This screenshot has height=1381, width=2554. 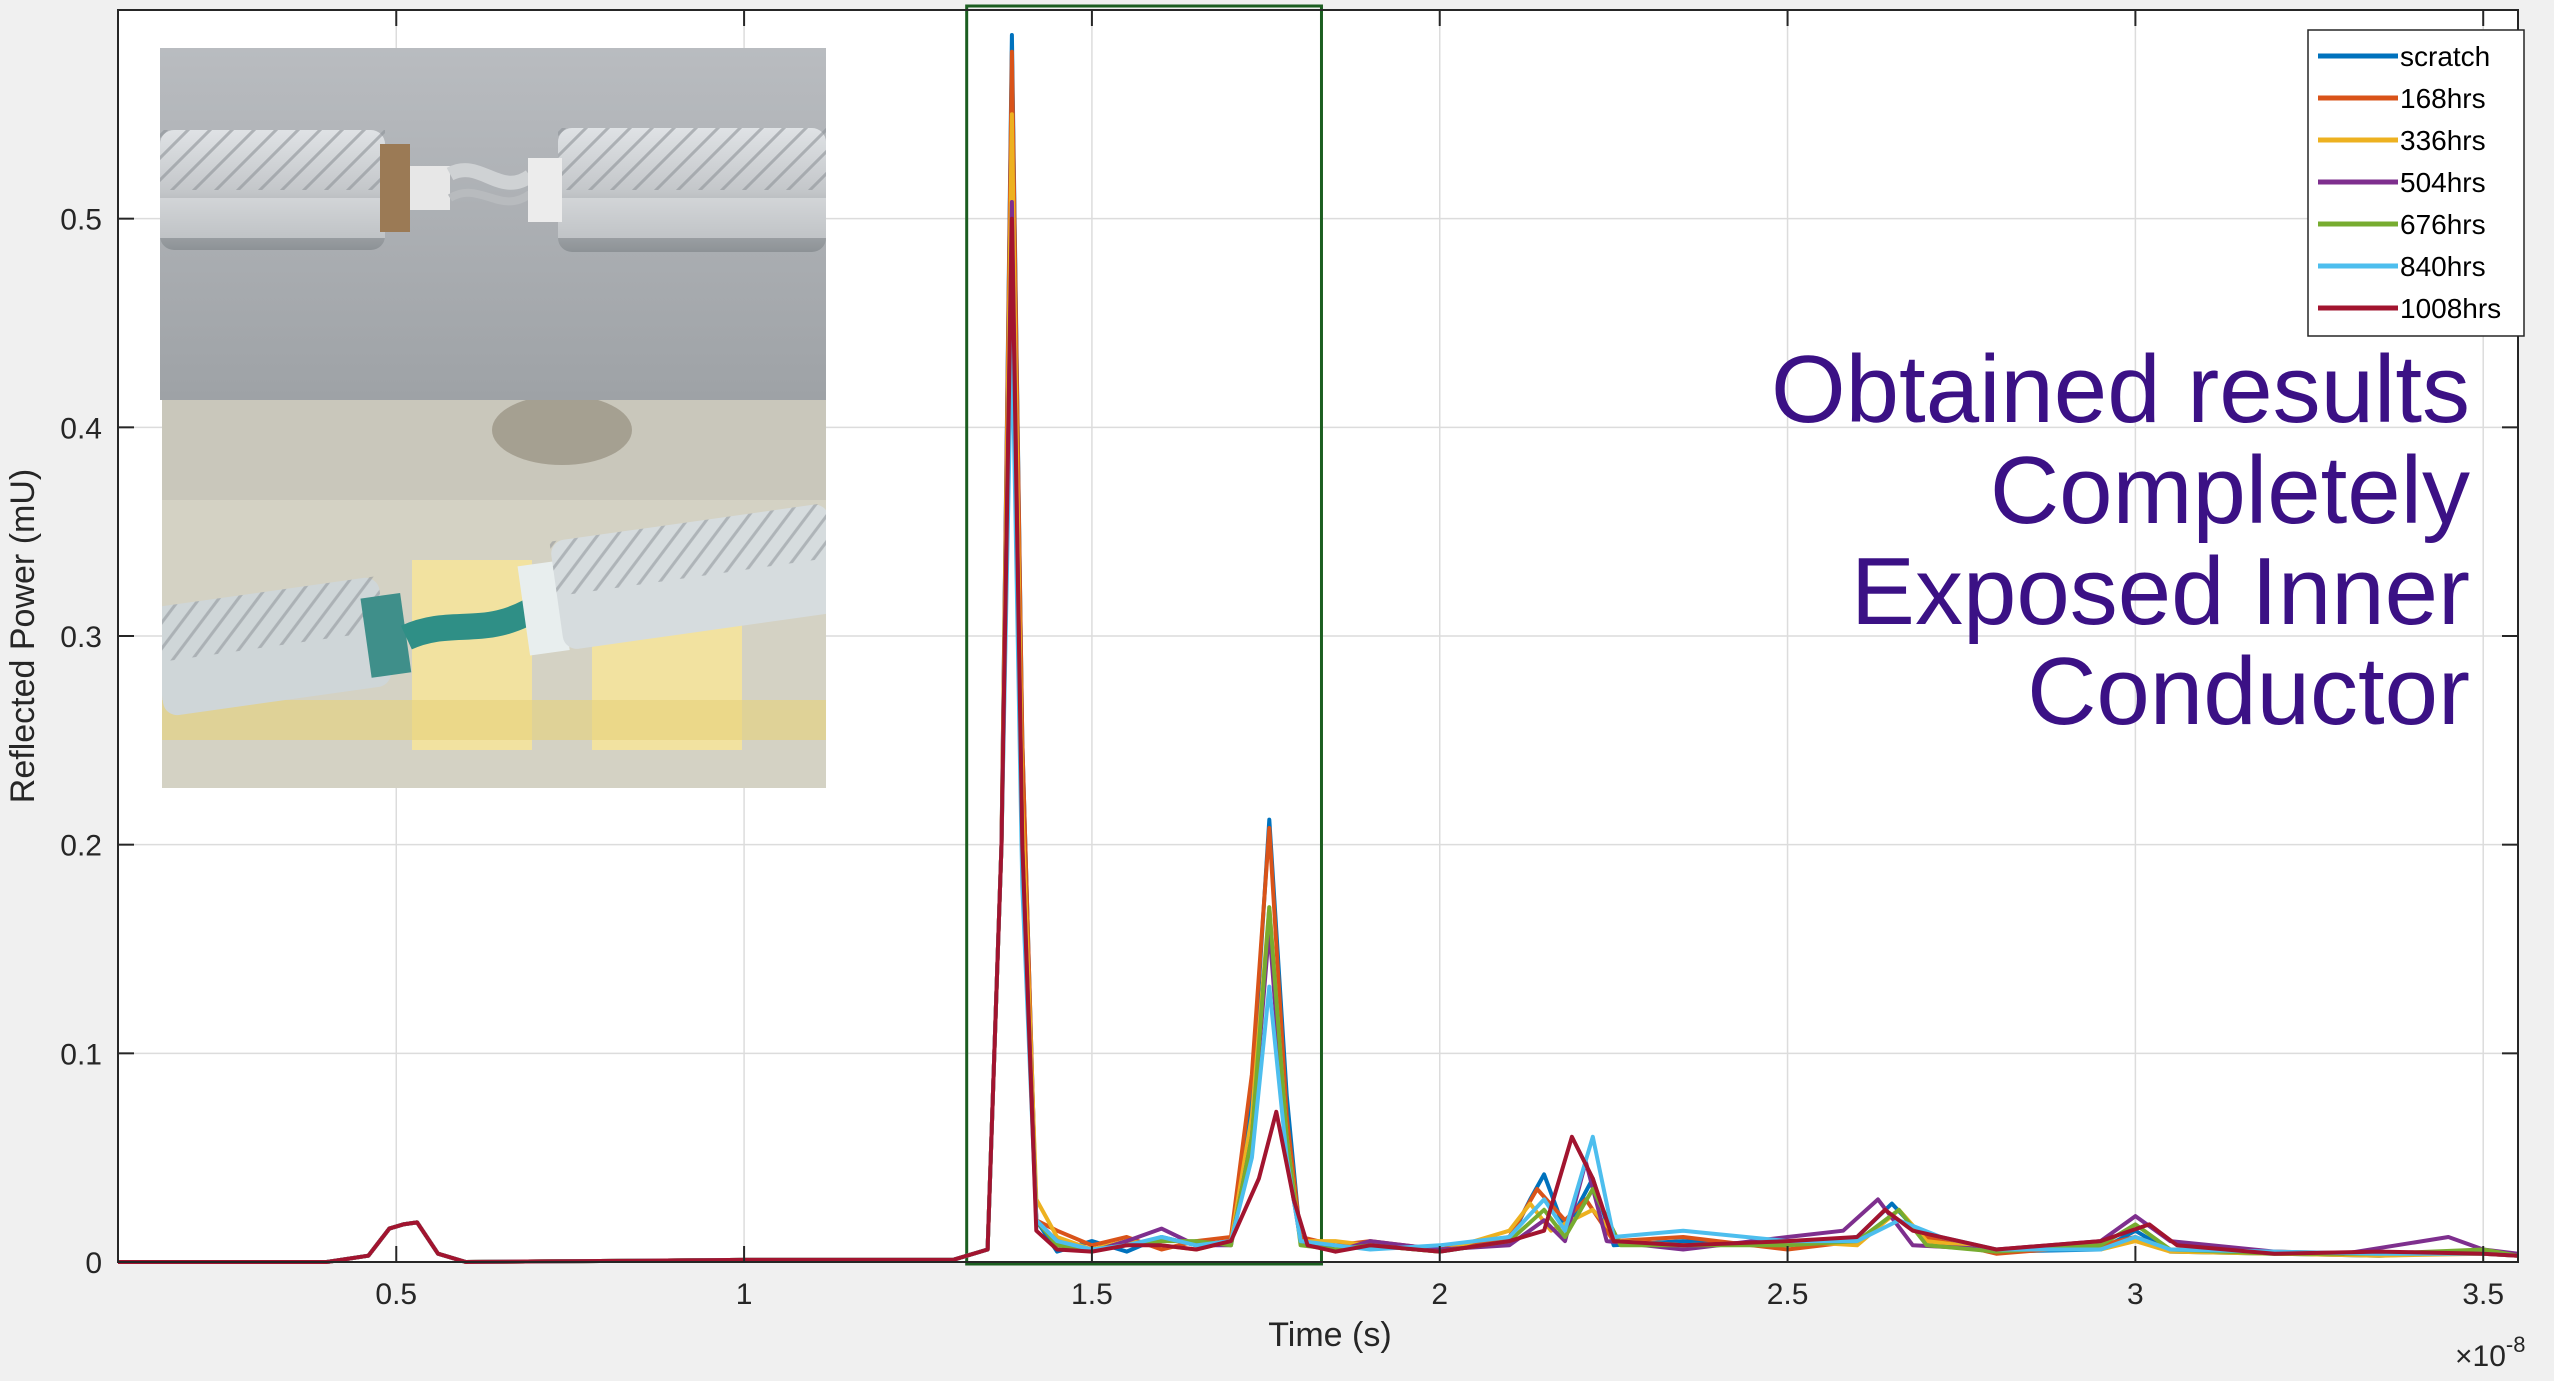 What do you see at coordinates (2480, 1356) in the screenshot?
I see `x-axis-exponent-base: ×10` at bounding box center [2480, 1356].